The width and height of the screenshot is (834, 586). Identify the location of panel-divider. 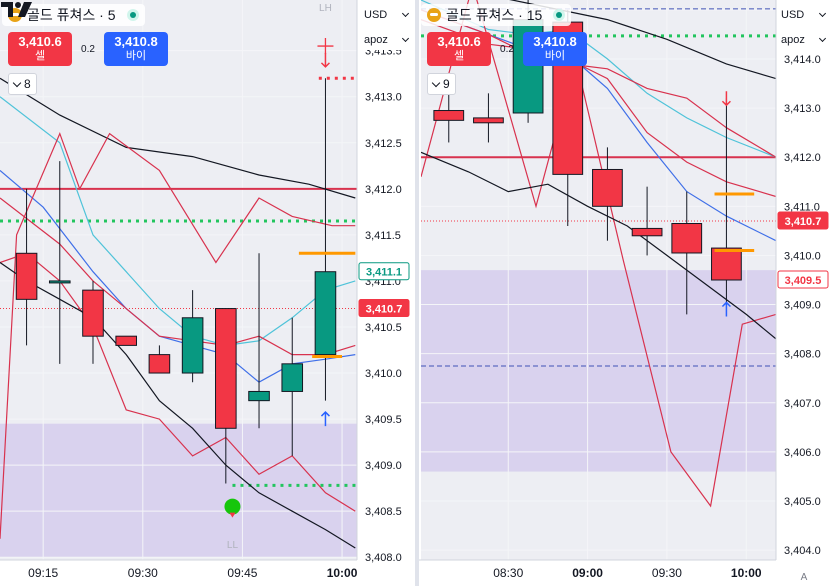
(417, 293).